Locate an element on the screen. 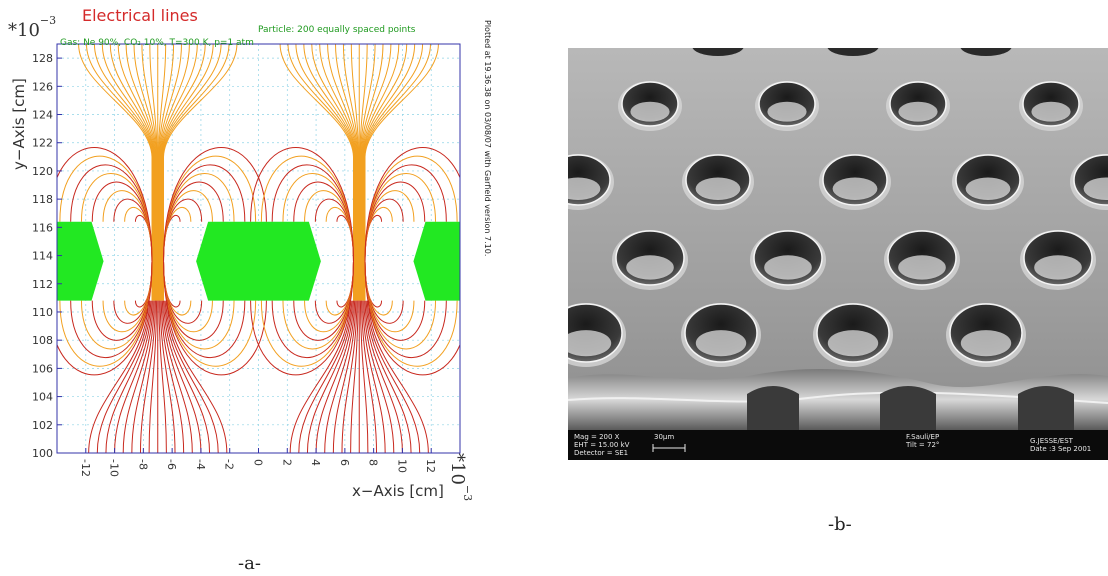 This screenshot has height=576, width=1108. y-tick-label: 100 is located at coordinates (42, 453).